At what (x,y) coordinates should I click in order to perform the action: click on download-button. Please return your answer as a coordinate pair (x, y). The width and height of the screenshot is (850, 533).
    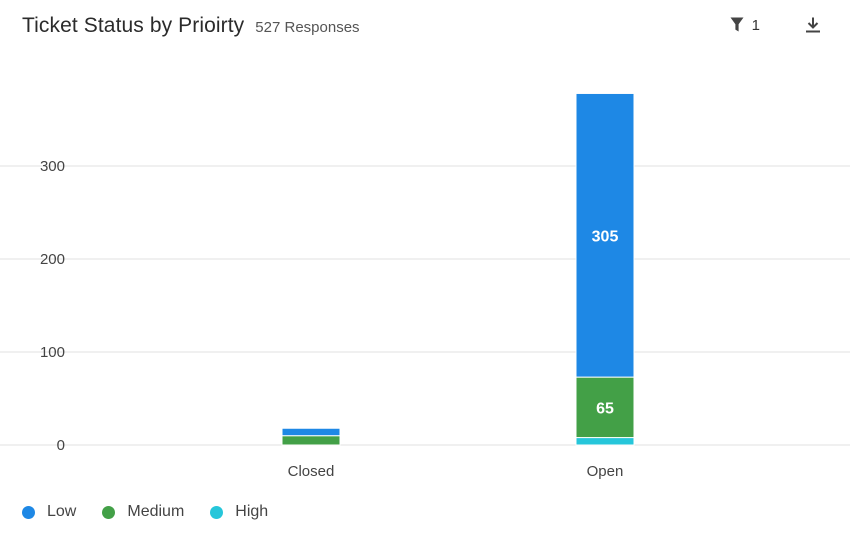
    Looking at the image, I should click on (813, 25).